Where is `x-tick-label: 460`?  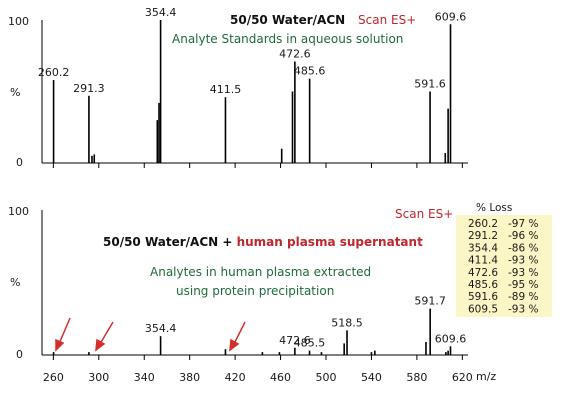
x-tick-label: 460 is located at coordinates (280, 377).